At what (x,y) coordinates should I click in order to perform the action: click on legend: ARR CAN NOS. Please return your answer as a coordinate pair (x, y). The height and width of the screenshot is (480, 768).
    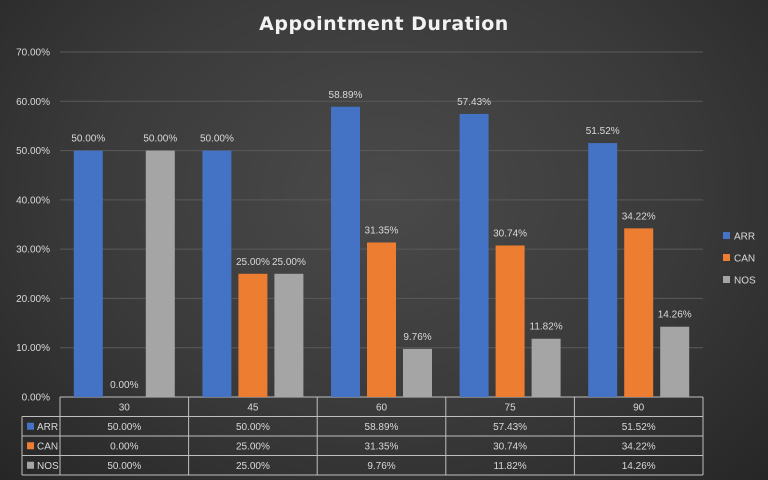
    Looking at the image, I should click on (739, 259).